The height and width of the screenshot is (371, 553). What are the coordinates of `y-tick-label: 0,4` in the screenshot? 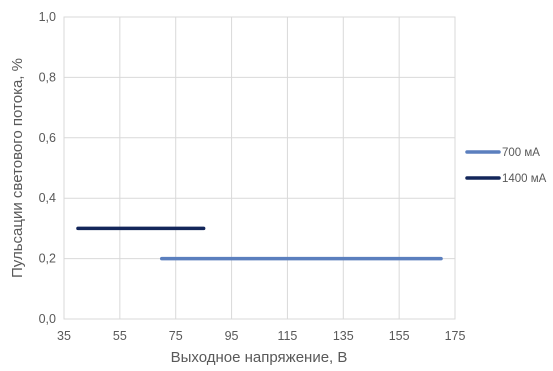 It's located at (47, 198).